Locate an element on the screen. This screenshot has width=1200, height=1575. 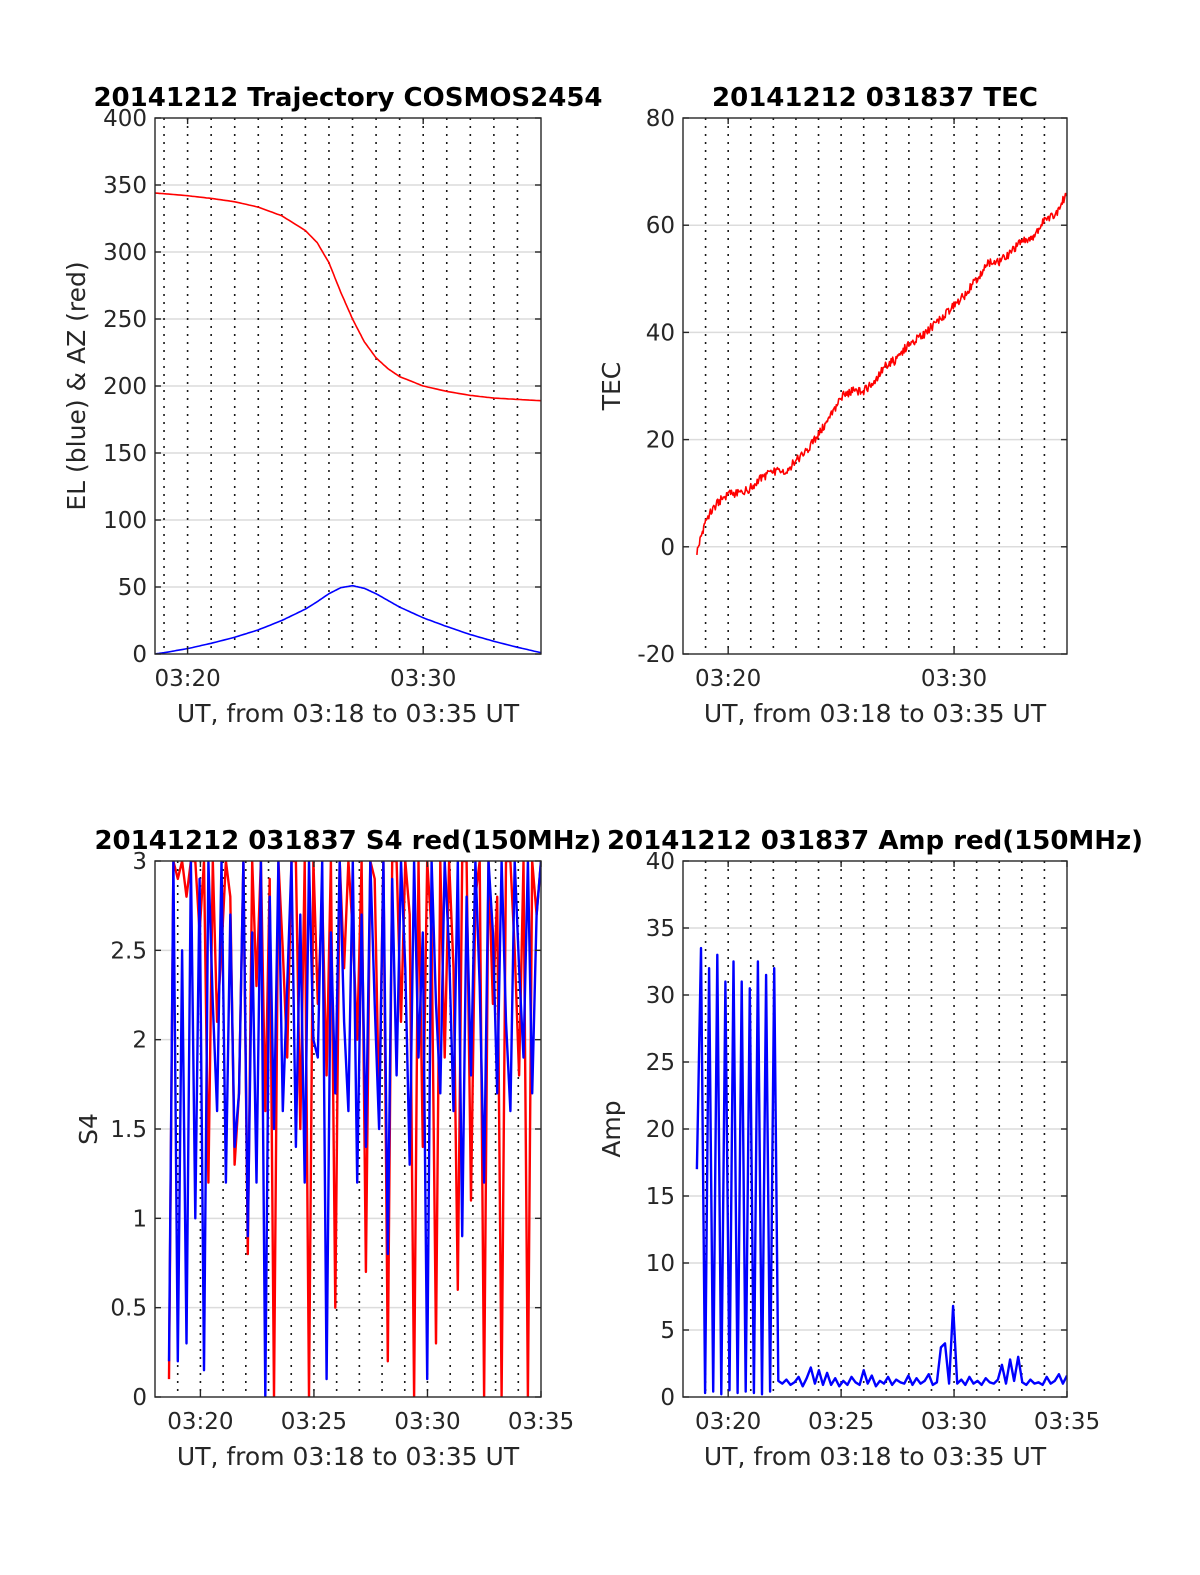
y-tick-label: 30 is located at coordinates (660, 996).